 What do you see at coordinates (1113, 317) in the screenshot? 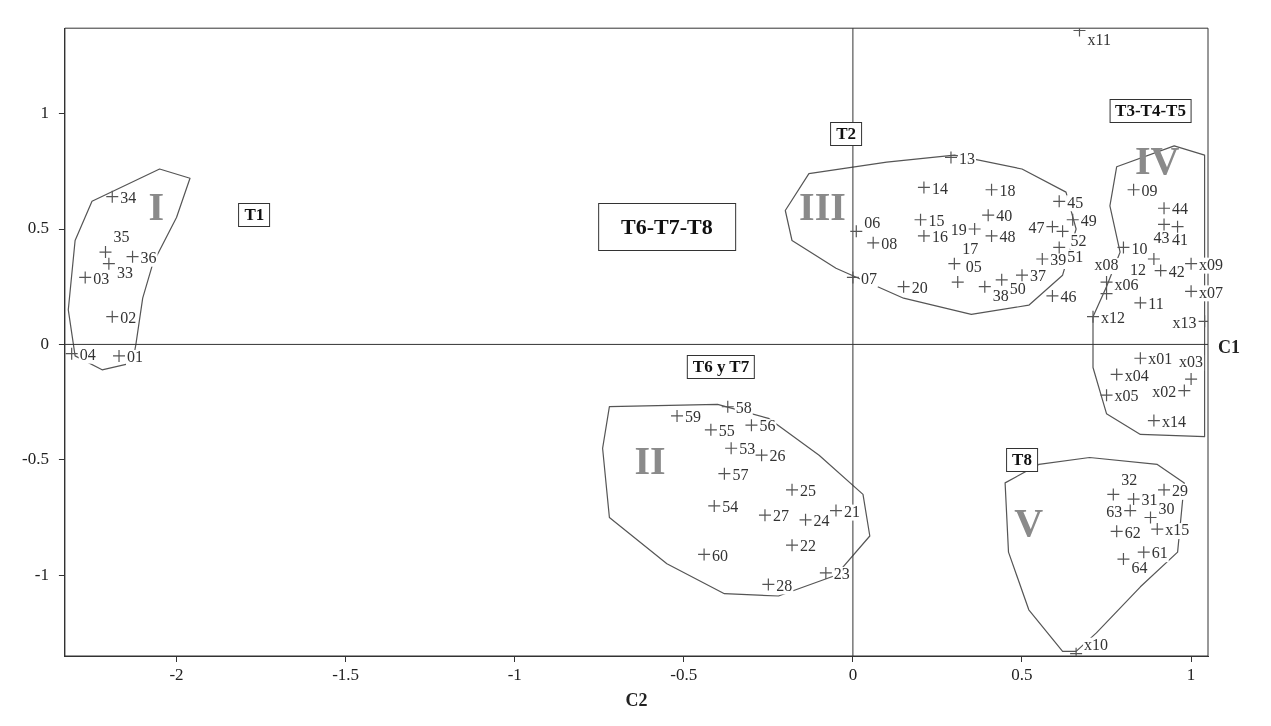
I see `annotation: x12` at bounding box center [1113, 317].